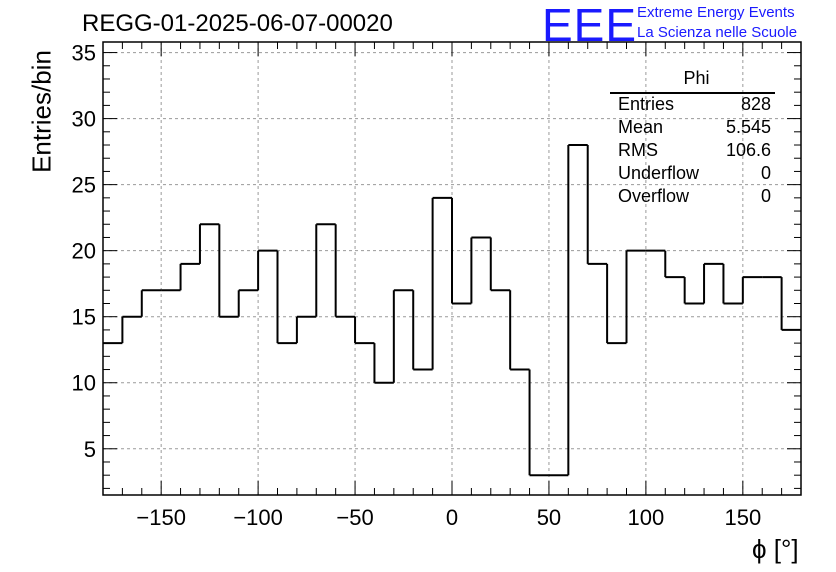 This screenshot has width=836, height=572. I want to click on eee-logo: EEE, so click(590, 25).